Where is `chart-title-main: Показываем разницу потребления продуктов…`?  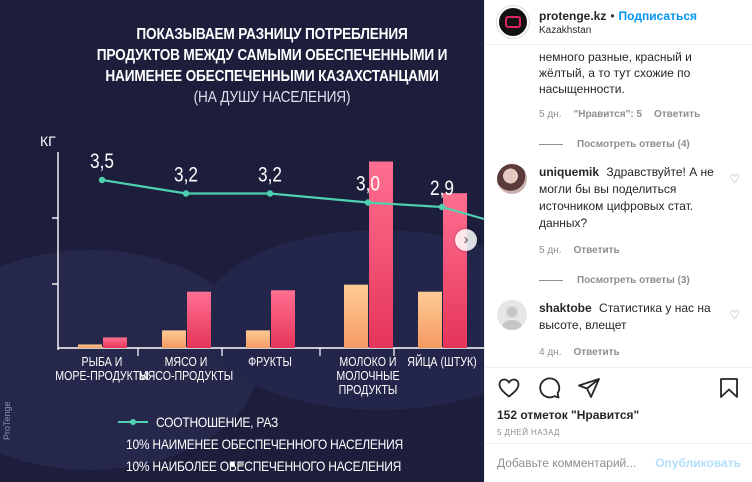
chart-title-main: Показываем разницу потребления продуктов… is located at coordinates (272, 55).